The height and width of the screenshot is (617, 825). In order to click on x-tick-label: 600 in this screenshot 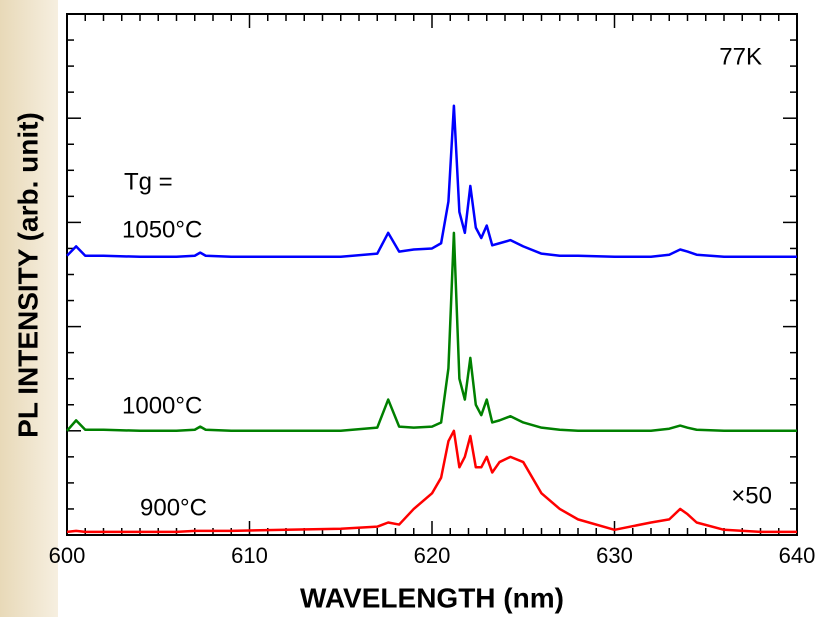, I will do `click(67, 555)`.